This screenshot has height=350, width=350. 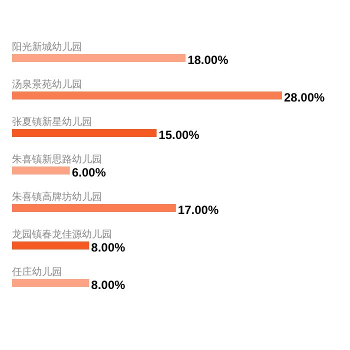 I want to click on y-tick-label: 阳光新城幼儿园, so click(x=47, y=47).